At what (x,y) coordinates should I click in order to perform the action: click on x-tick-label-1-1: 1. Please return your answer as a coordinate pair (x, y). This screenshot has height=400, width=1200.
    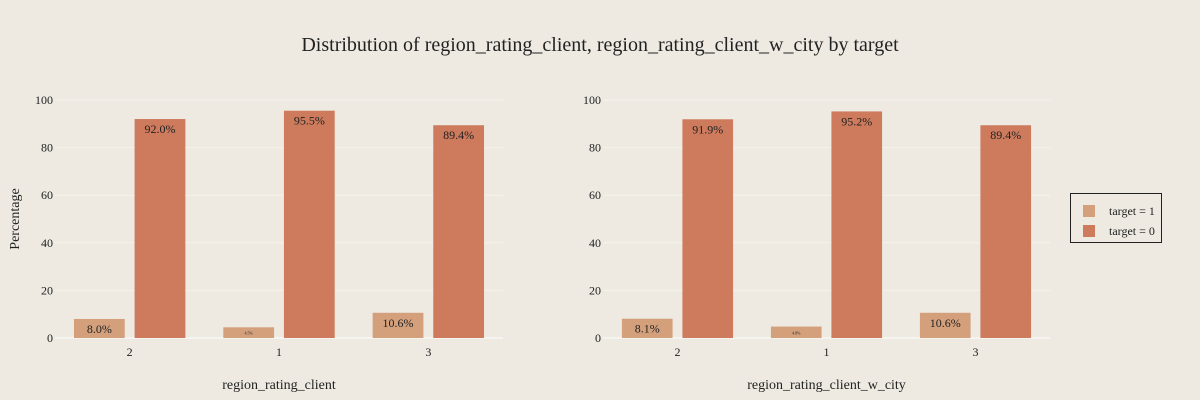
    Looking at the image, I should click on (827, 352).